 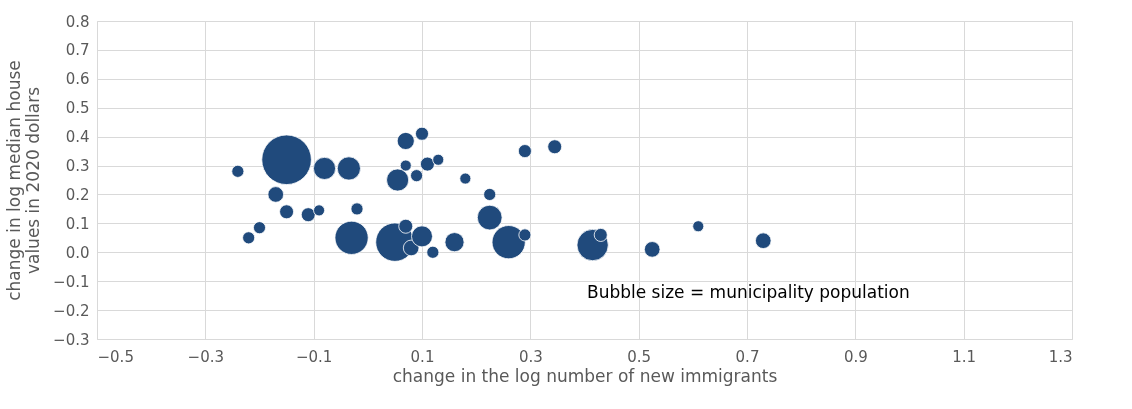 I want to click on x-tick-label: 0.5, so click(x=639, y=356).